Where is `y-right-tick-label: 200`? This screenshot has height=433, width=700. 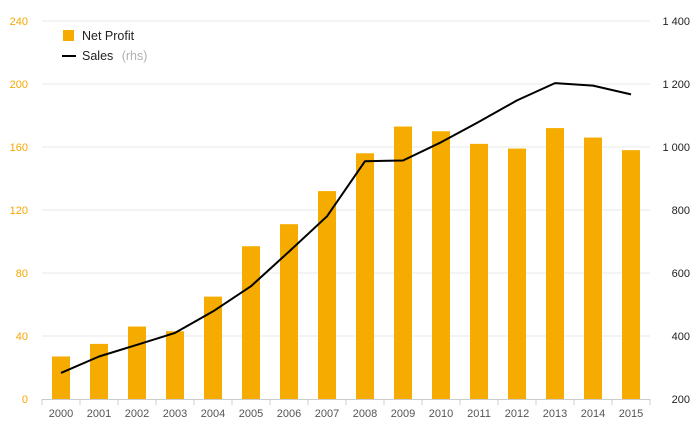
y-right-tick-label: 200 is located at coordinates (681, 400).